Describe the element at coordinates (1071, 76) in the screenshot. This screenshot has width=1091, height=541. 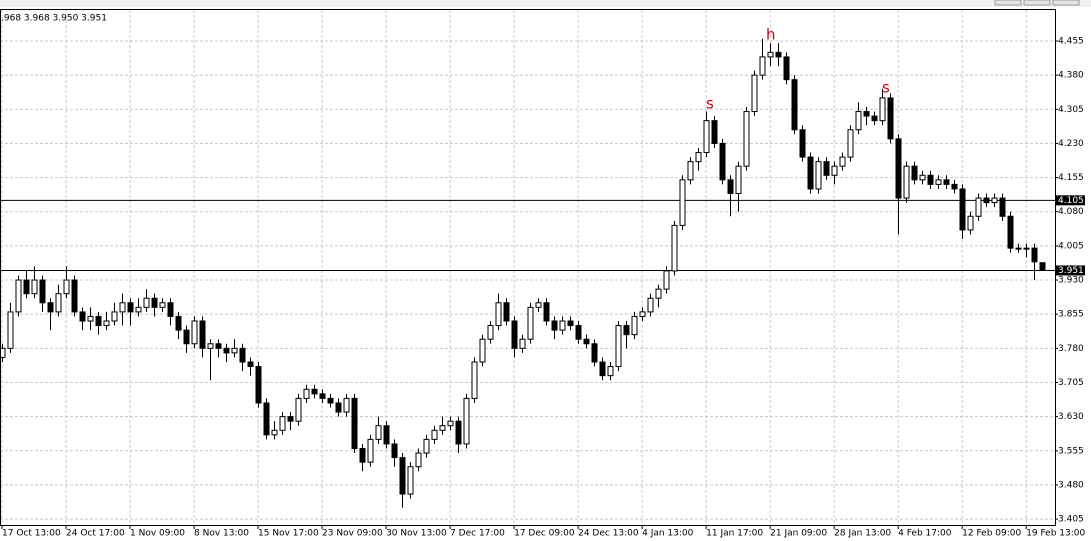
I see `y-tick-label: 4.380` at that location.